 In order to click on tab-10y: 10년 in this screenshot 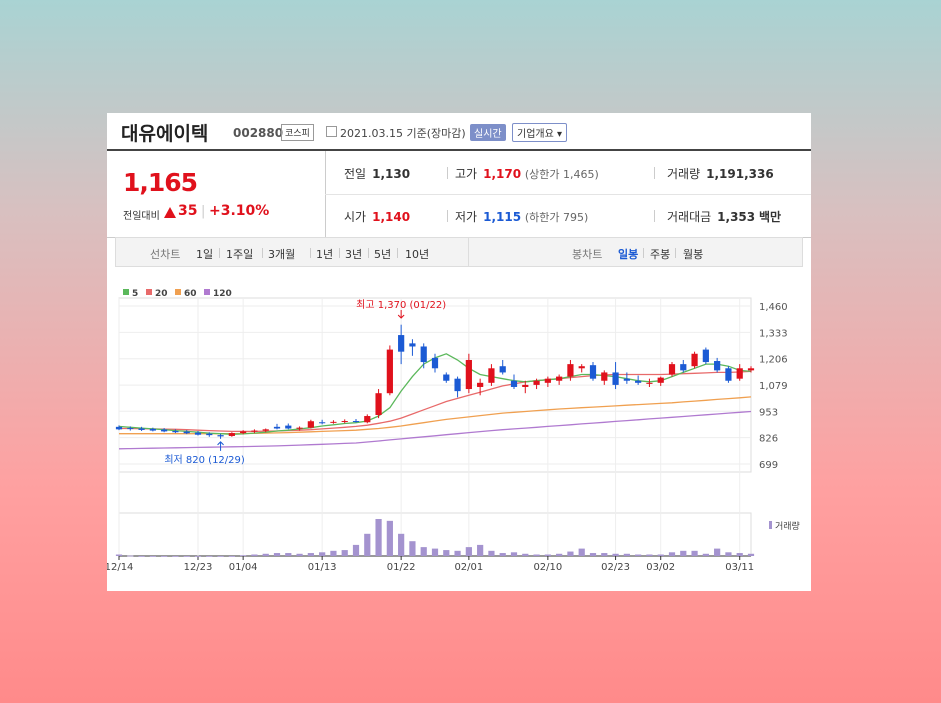, I will do `click(417, 254)`.